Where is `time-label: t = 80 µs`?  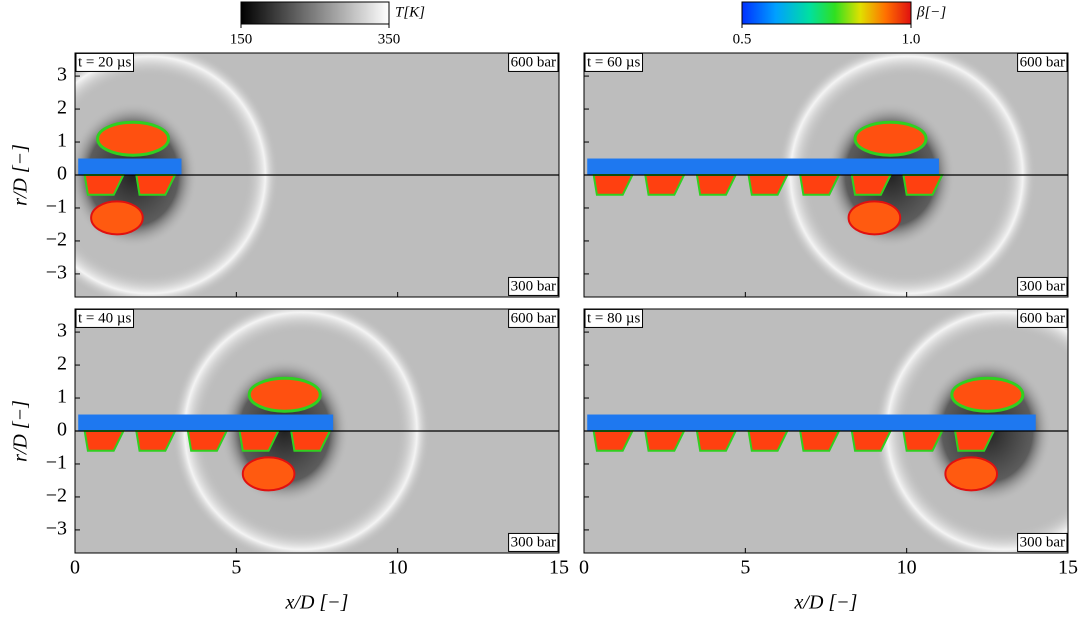
time-label: t = 80 µs is located at coordinates (614, 318).